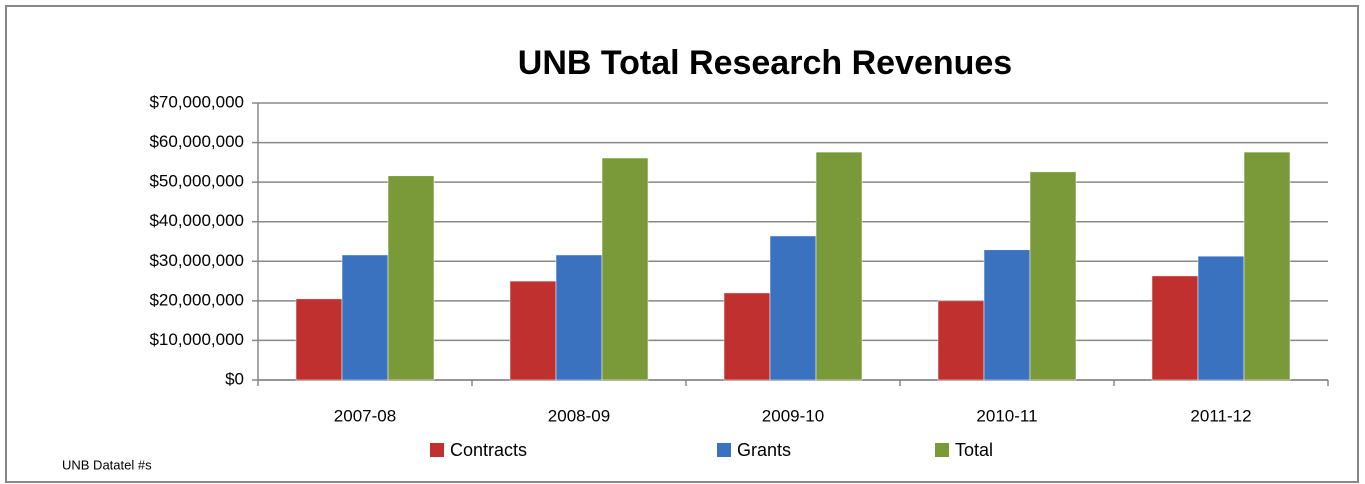  Describe the element at coordinates (488, 450) in the screenshot. I see `legend-label: Contracts` at that location.